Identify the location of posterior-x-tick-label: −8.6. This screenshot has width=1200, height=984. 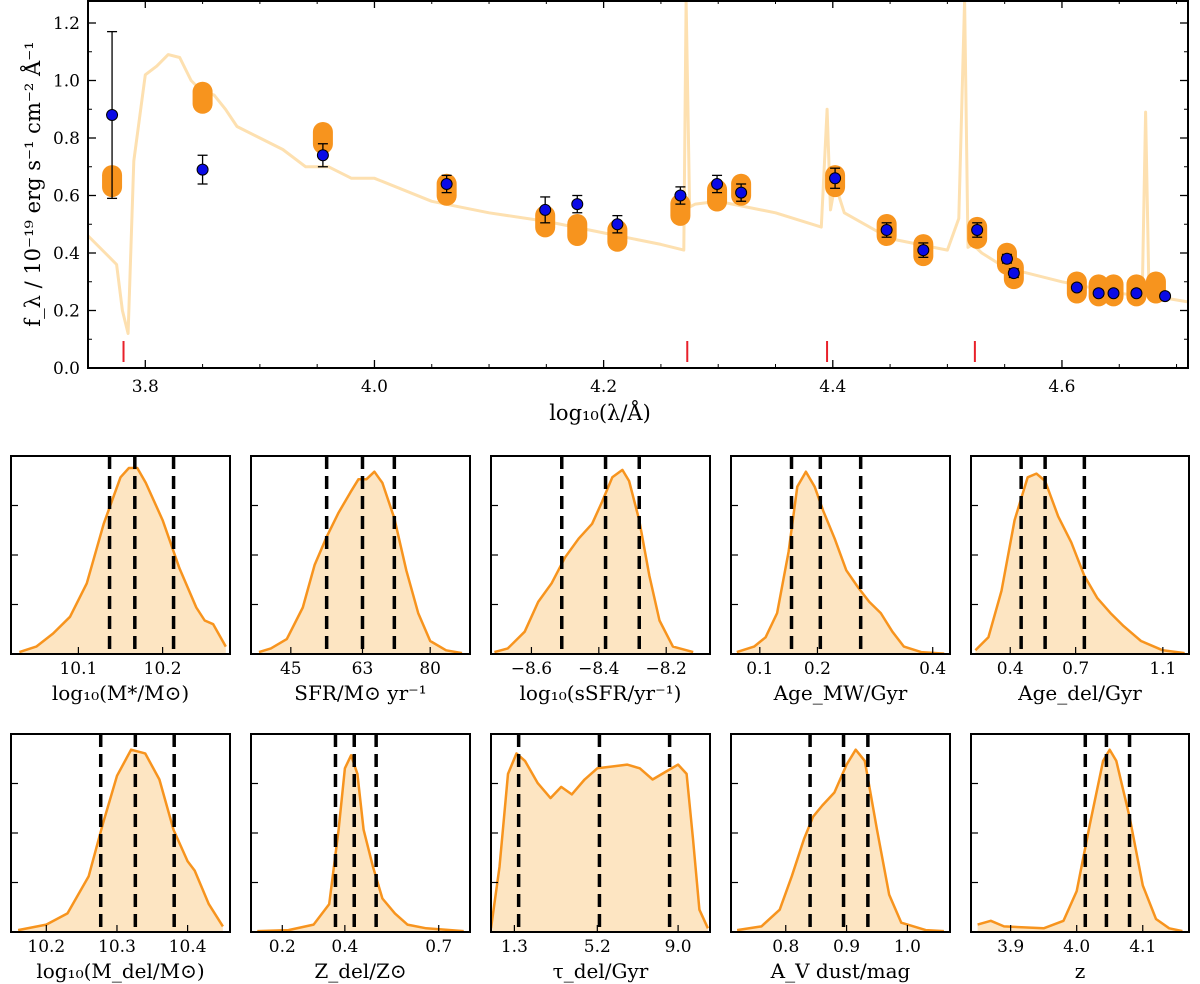
(531, 669).